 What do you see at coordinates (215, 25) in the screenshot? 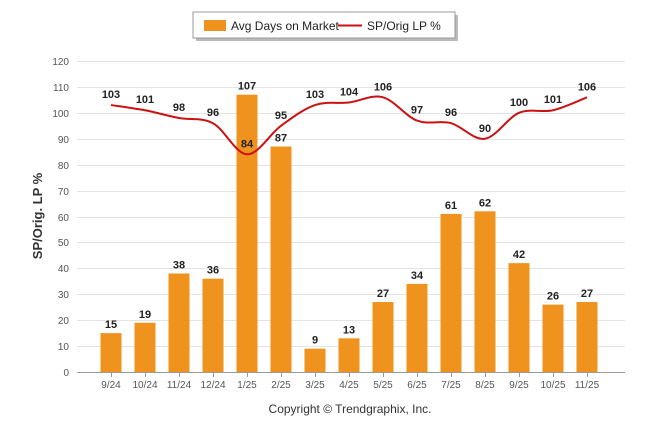
I see `legend-bar-swatch` at bounding box center [215, 25].